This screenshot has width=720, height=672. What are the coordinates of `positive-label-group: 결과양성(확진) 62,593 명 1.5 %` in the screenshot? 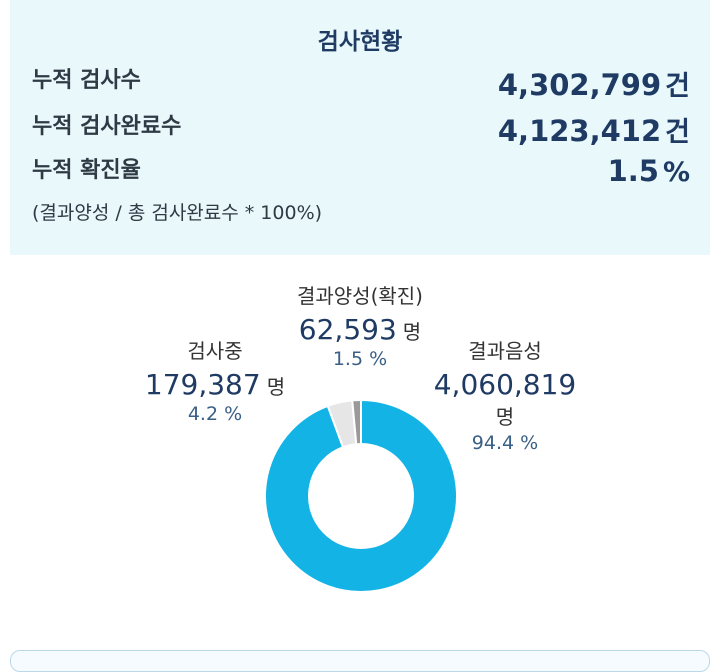 It's located at (360, 325).